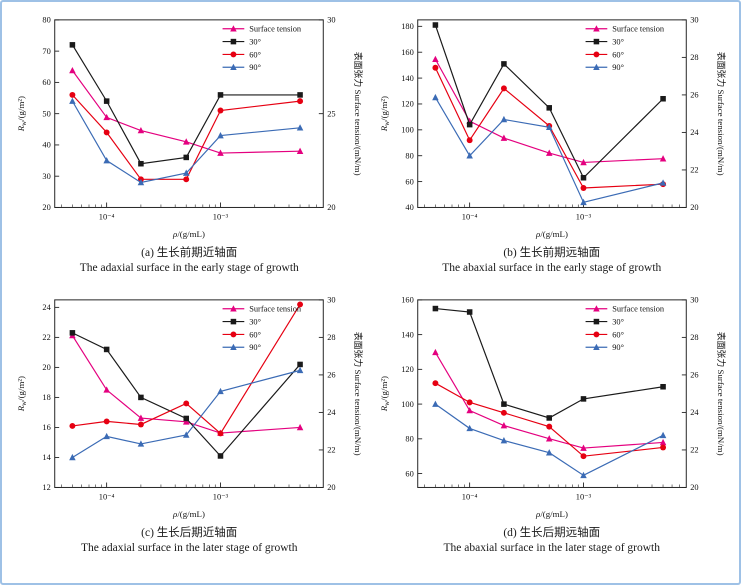 The height and width of the screenshot is (585, 741). What do you see at coordinates (47, 113) in the screenshot?
I see `svg-text: 50` at bounding box center [47, 113].